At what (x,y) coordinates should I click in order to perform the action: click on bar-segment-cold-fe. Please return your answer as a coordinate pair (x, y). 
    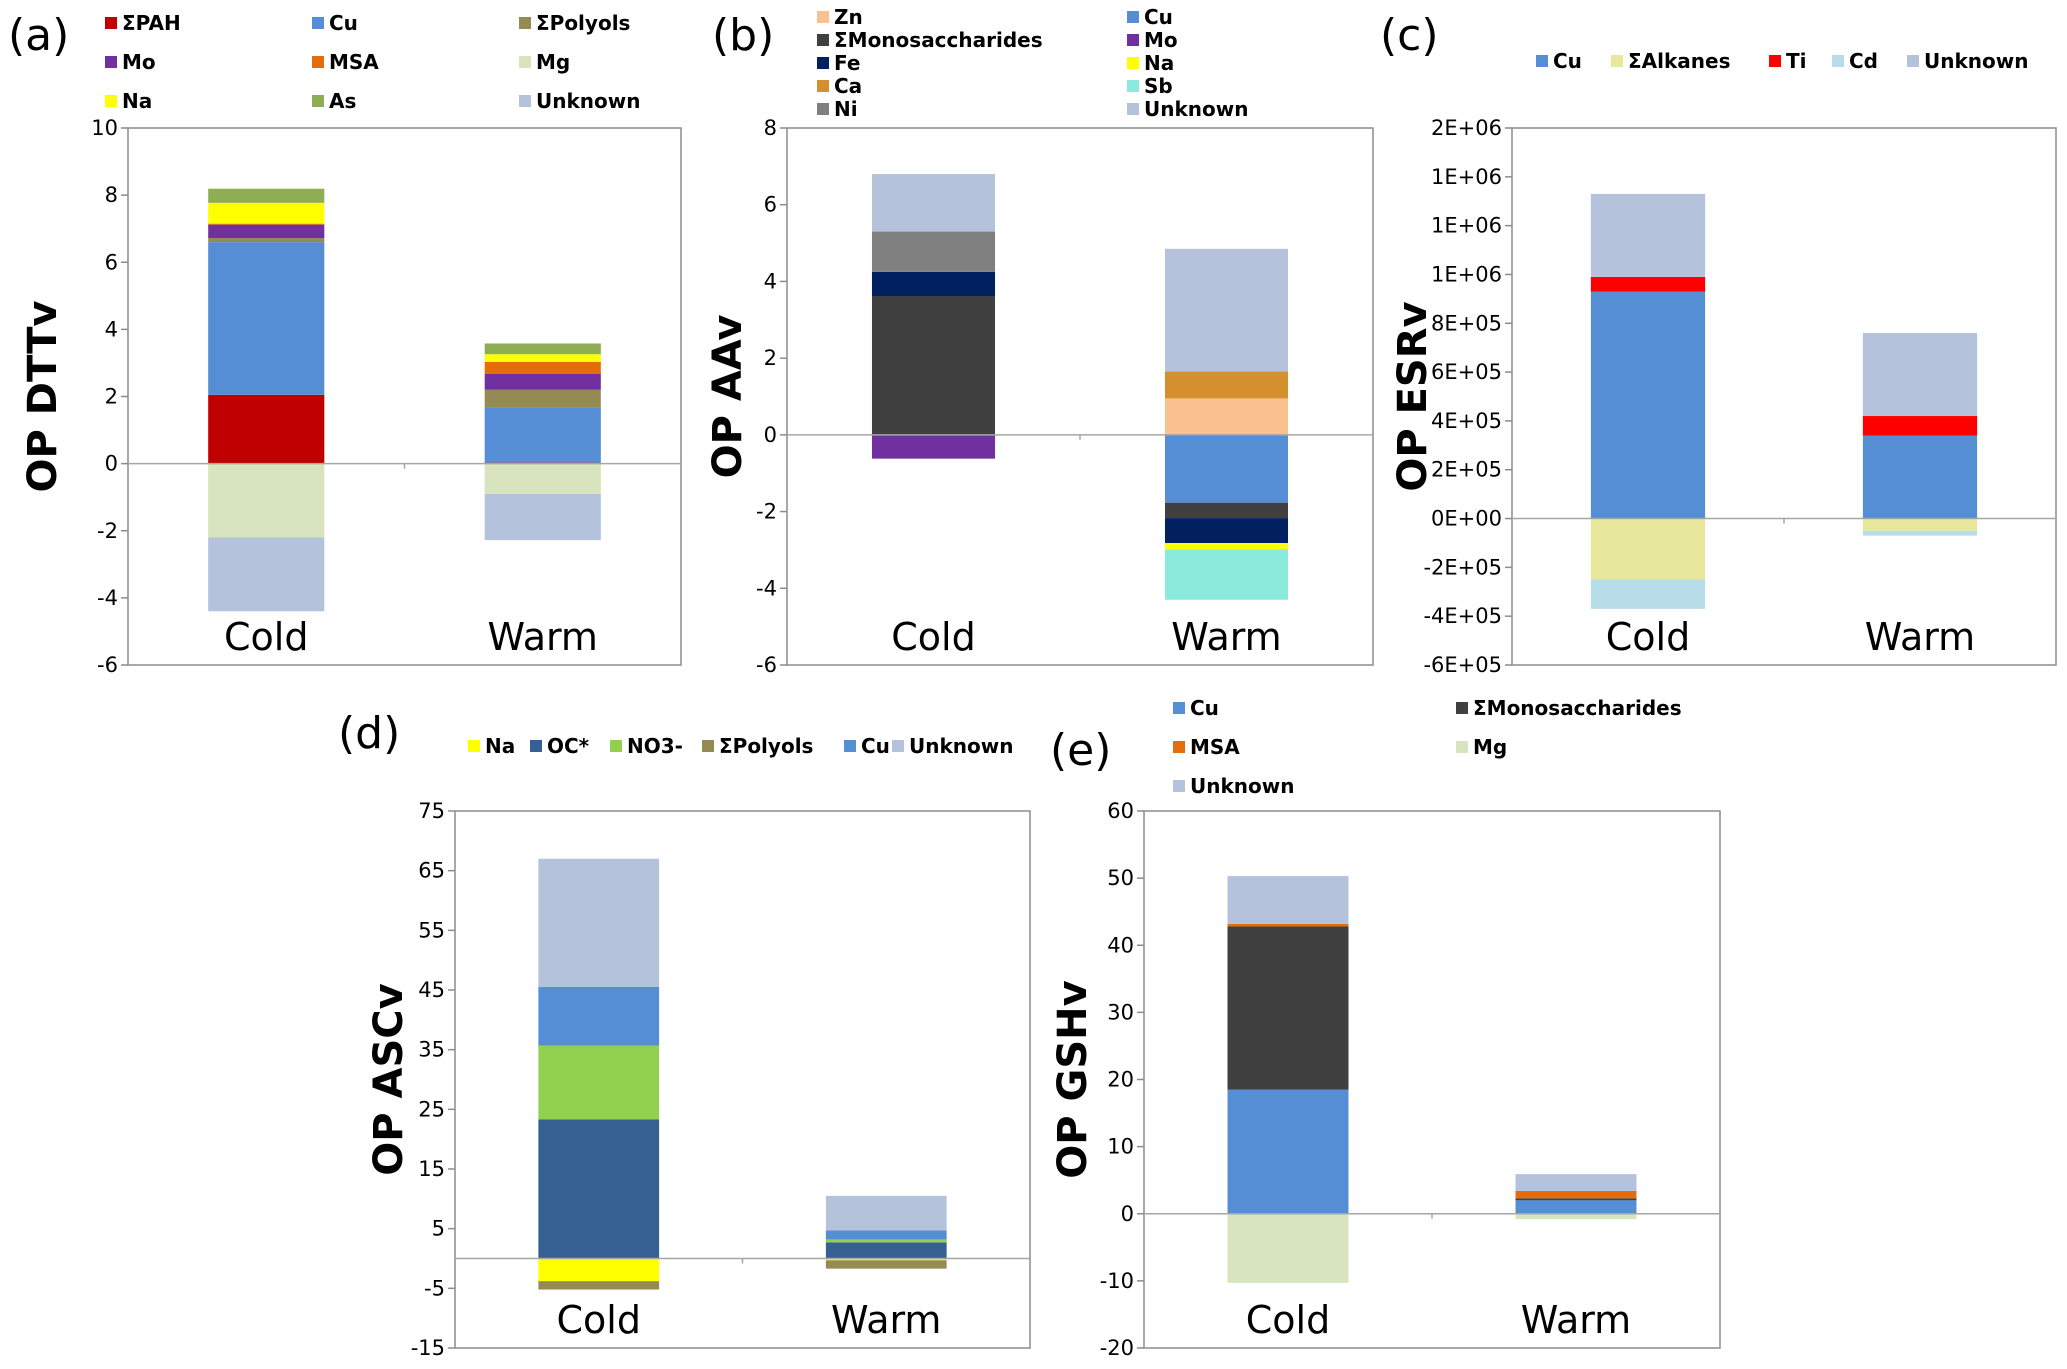
    Looking at the image, I should click on (933, 284).